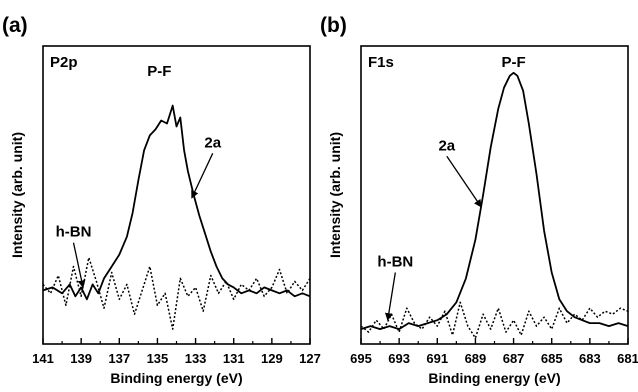 This screenshot has width=638, height=392. What do you see at coordinates (437, 358) in the screenshot?
I see `x-tick-label-b: 691` at bounding box center [437, 358].